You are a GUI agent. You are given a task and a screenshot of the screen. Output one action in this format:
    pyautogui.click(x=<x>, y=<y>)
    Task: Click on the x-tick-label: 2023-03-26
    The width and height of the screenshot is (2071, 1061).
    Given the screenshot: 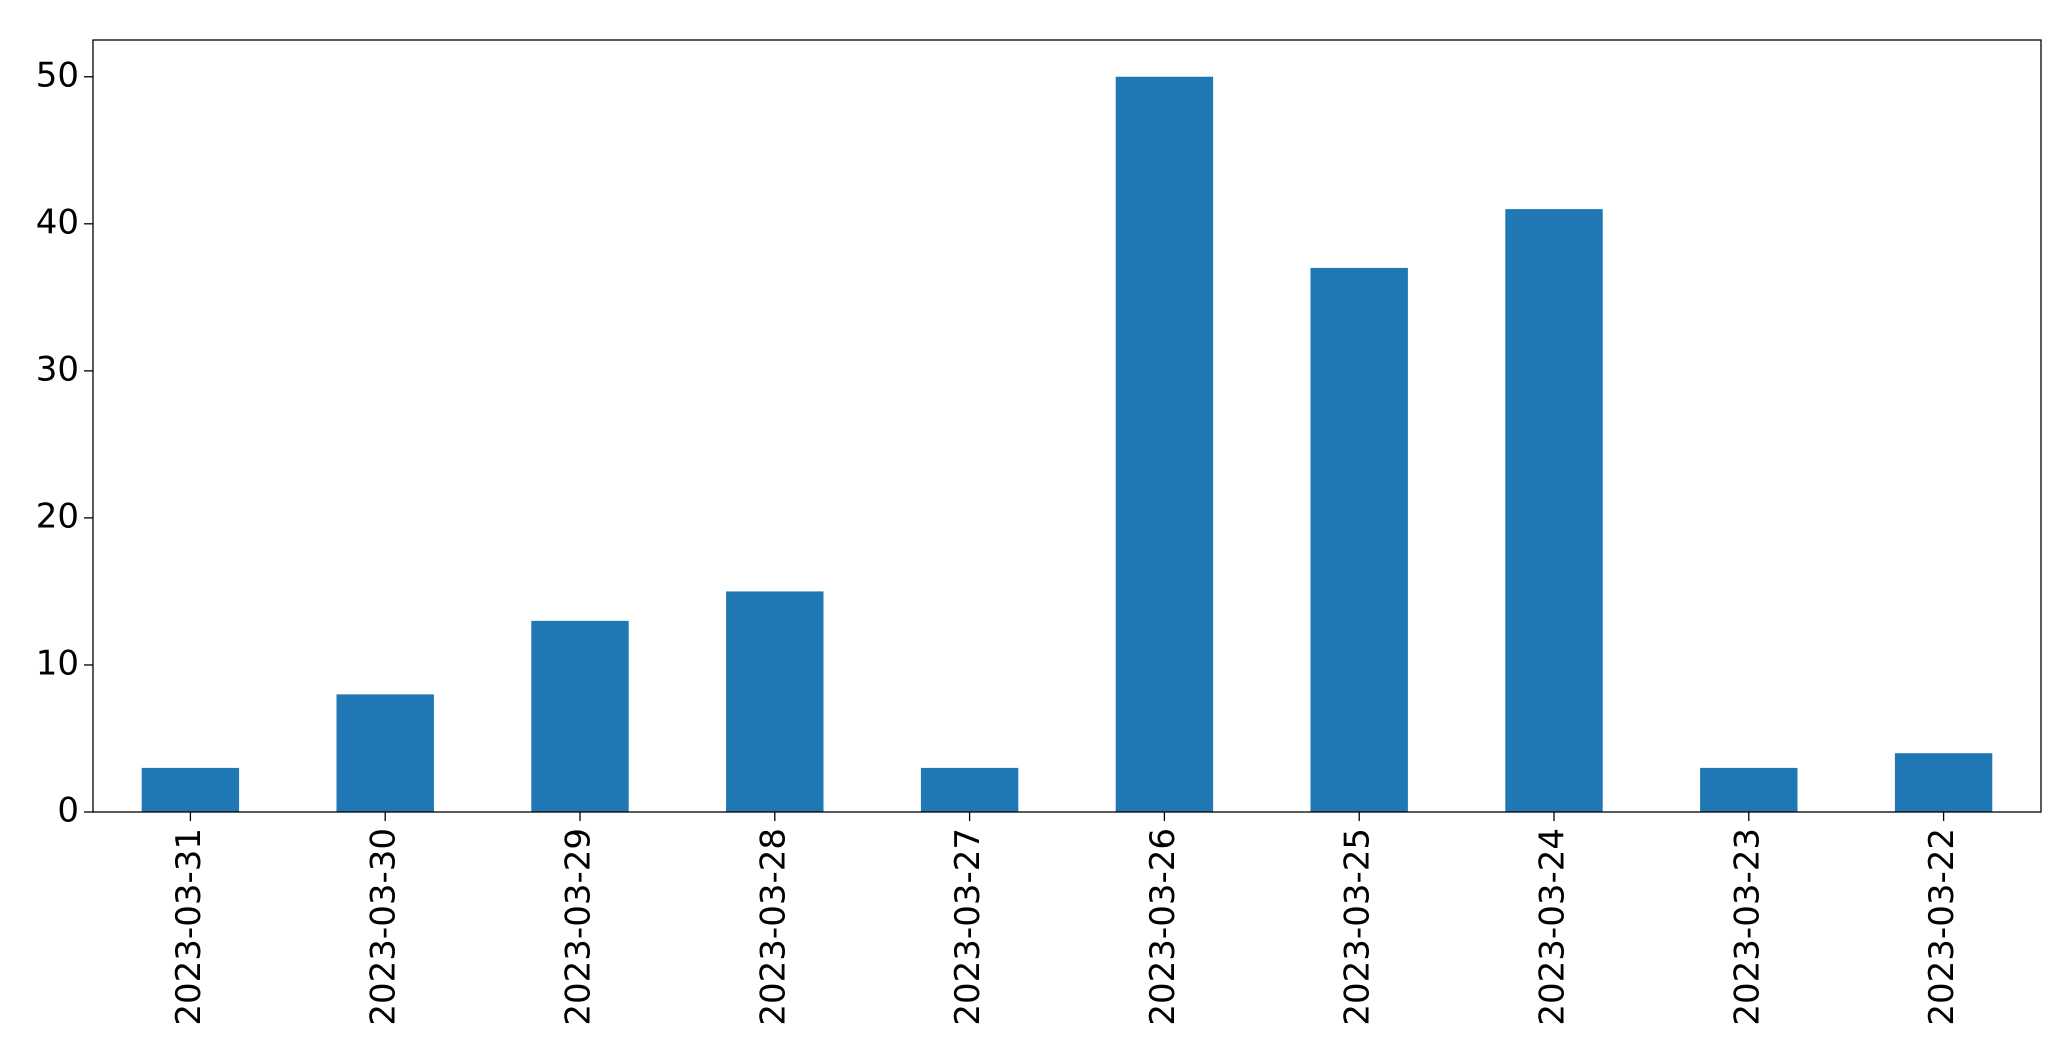 What is the action you would take?
    pyautogui.click(x=1163, y=927)
    